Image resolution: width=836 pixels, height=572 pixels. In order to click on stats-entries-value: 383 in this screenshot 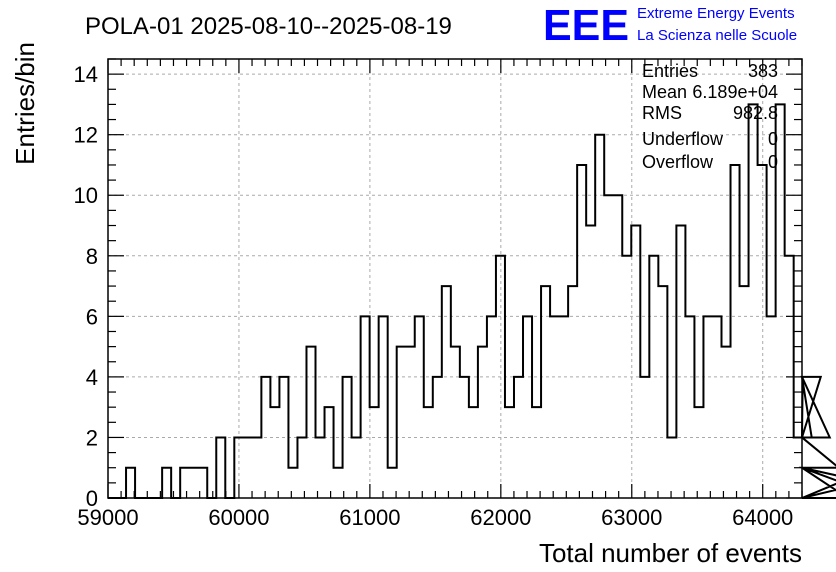, I will do `click(763, 71)`.